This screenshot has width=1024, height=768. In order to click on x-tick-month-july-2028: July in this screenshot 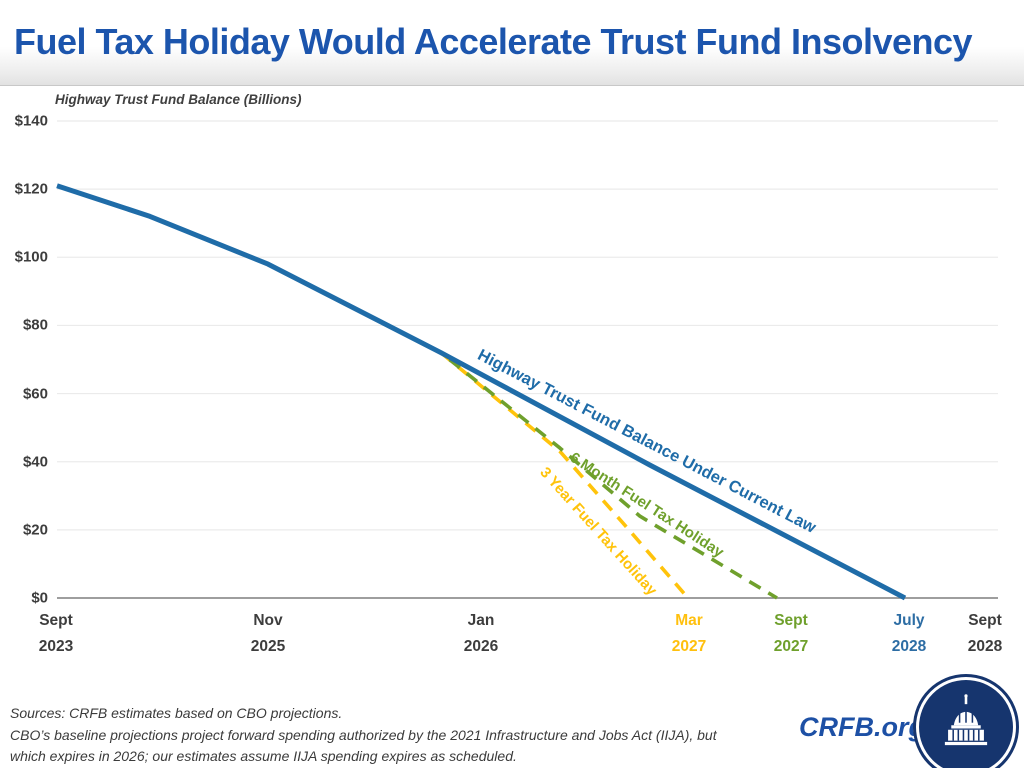, I will do `click(909, 620)`.